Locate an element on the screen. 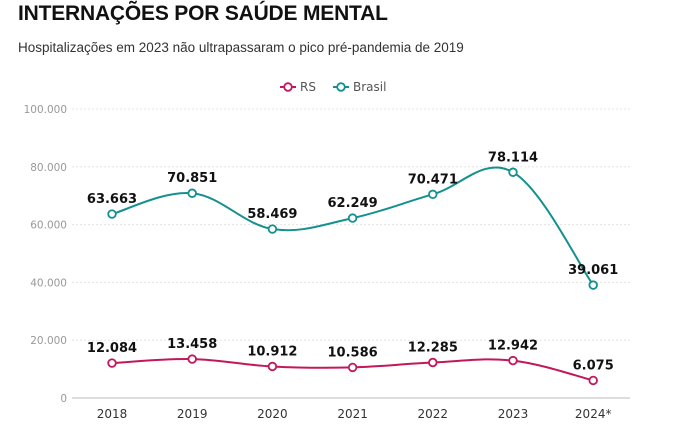  data-label-rs: 10.586 is located at coordinates (353, 352).